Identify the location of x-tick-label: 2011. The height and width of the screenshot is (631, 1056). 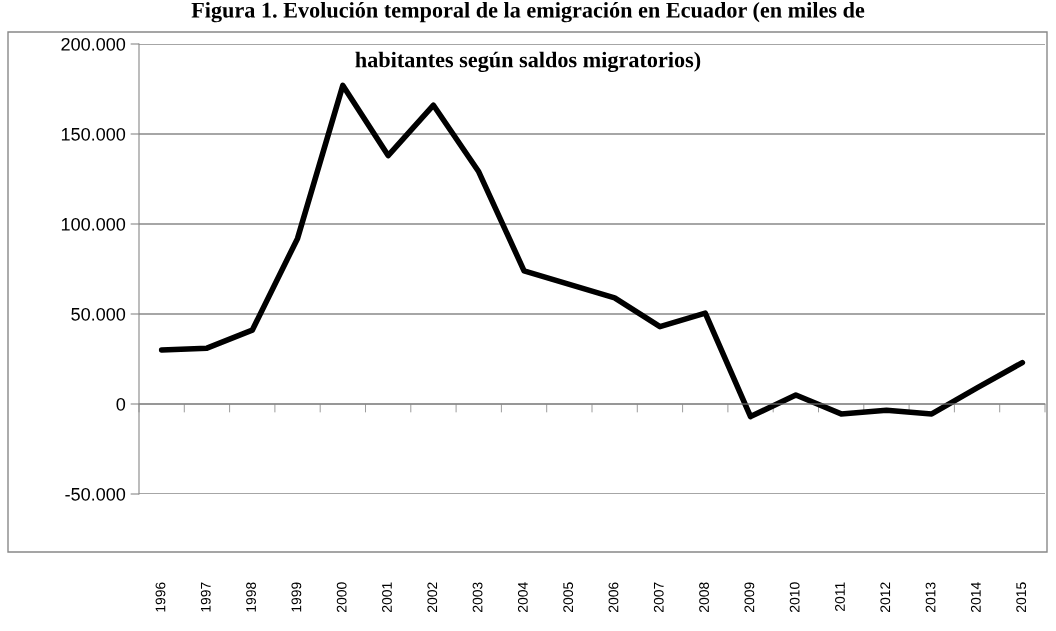
(840, 596).